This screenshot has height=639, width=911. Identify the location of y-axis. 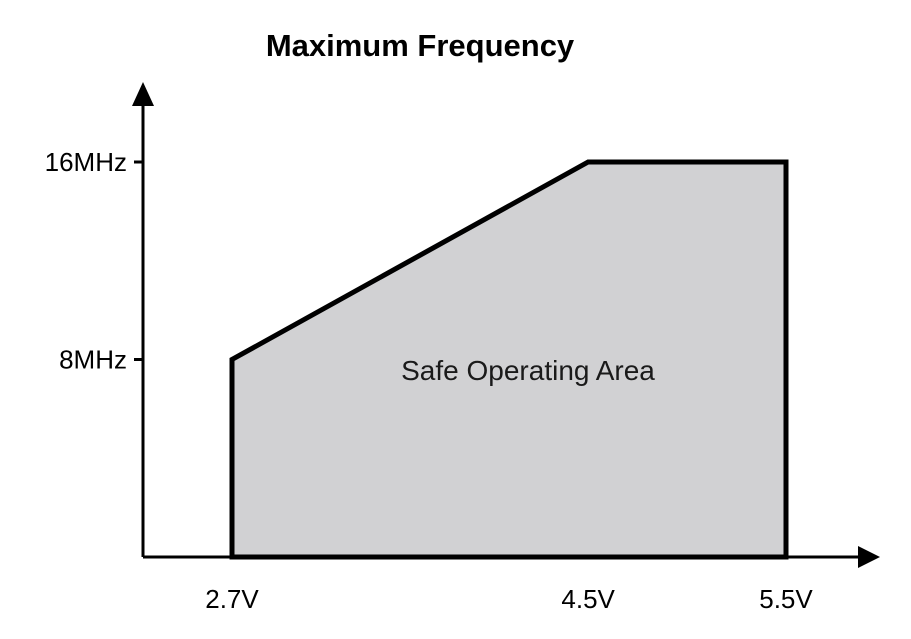
(143, 319).